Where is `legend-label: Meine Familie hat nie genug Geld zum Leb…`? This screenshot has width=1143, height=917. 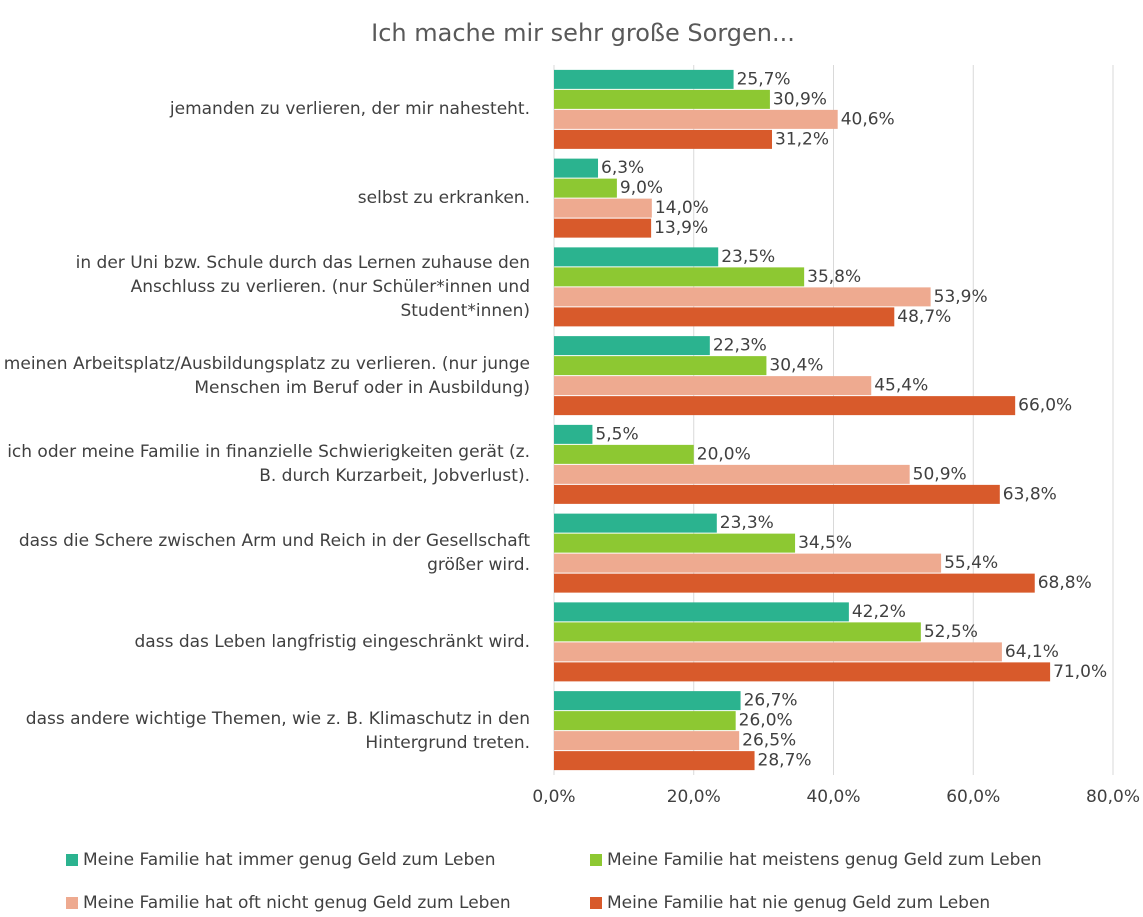
legend-label: Meine Familie hat nie genug Geld zum Leb… is located at coordinates (798, 903).